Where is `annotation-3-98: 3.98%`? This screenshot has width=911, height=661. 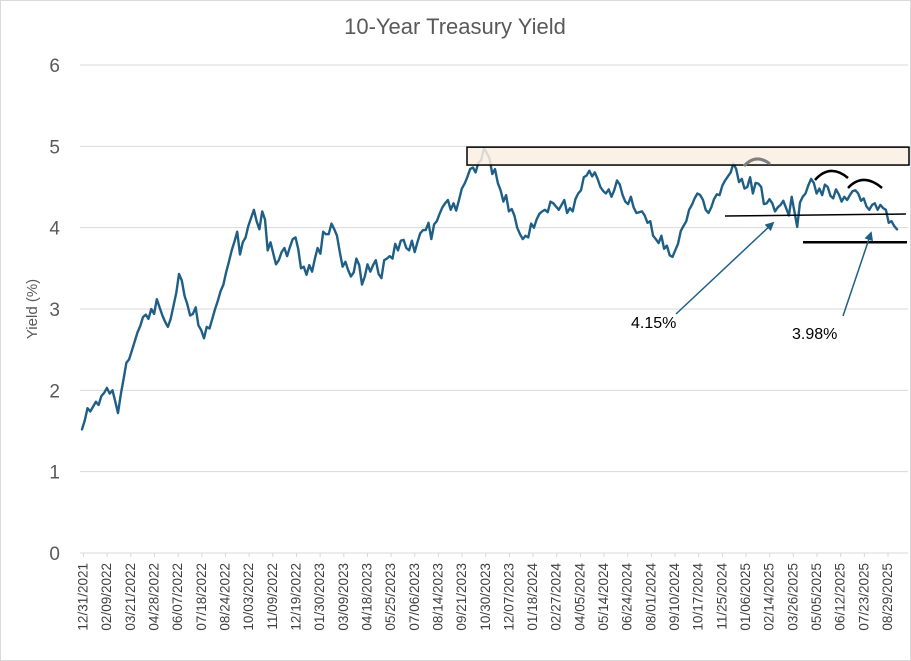
annotation-3-98: 3.98% is located at coordinates (814, 334).